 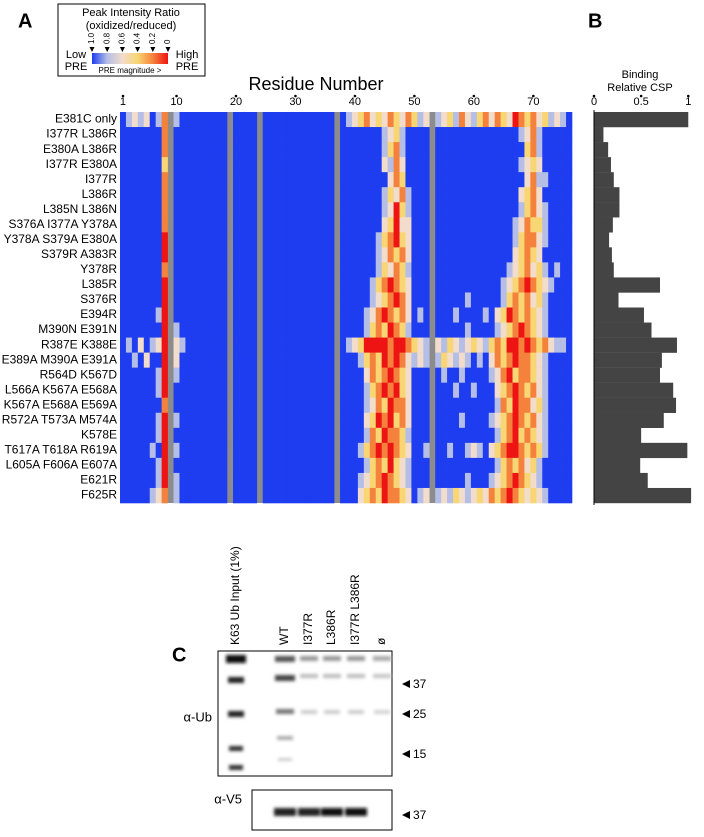 I want to click on colorbar-tick-label: 0, so click(x=167, y=41).